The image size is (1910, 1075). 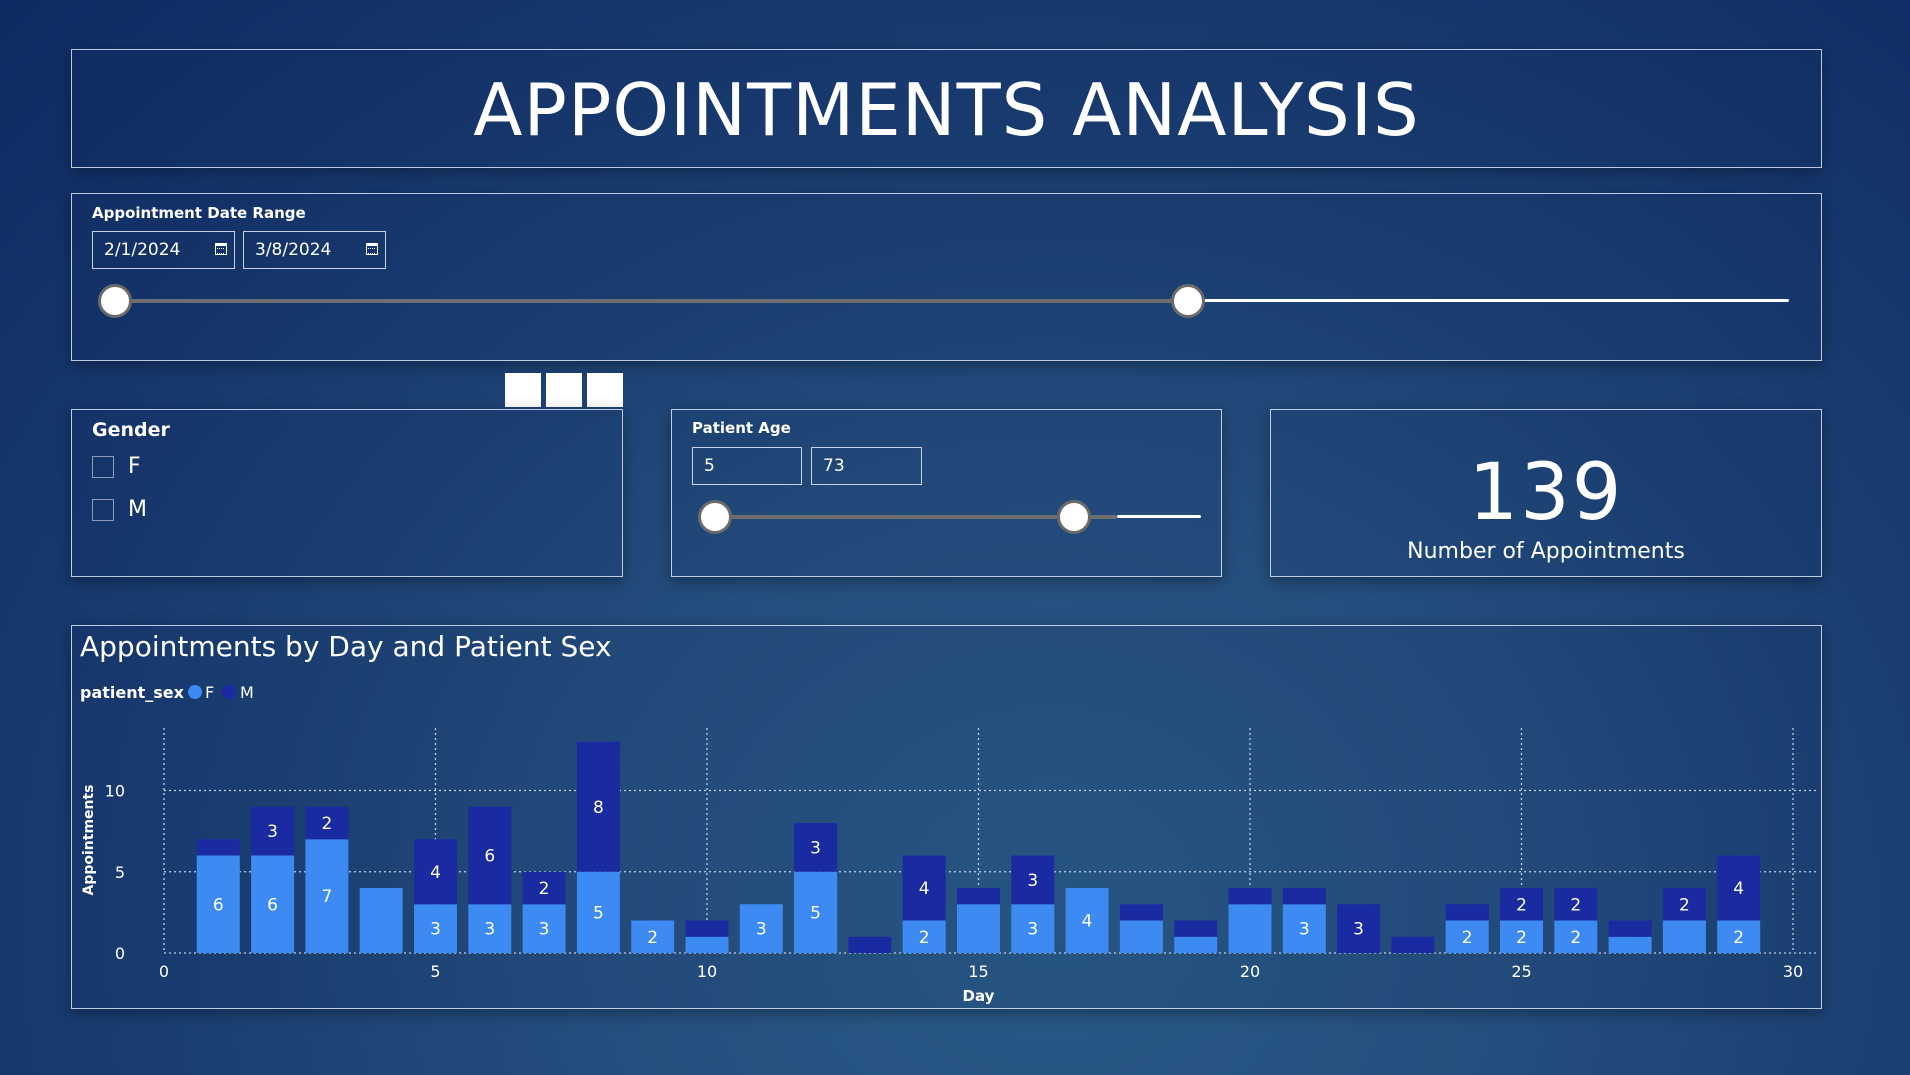 What do you see at coordinates (1074, 517) in the screenshot?
I see `age-slider-max-handle` at bounding box center [1074, 517].